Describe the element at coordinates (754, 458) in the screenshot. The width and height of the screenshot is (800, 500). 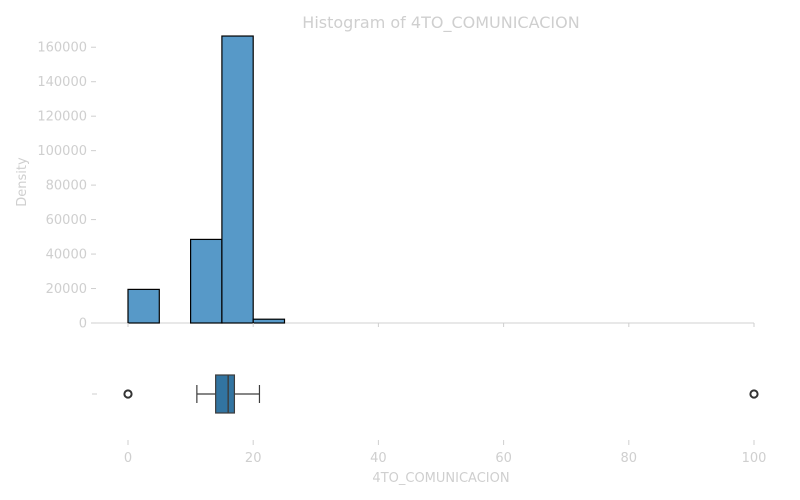
I see `x-tick-label: 100` at that location.